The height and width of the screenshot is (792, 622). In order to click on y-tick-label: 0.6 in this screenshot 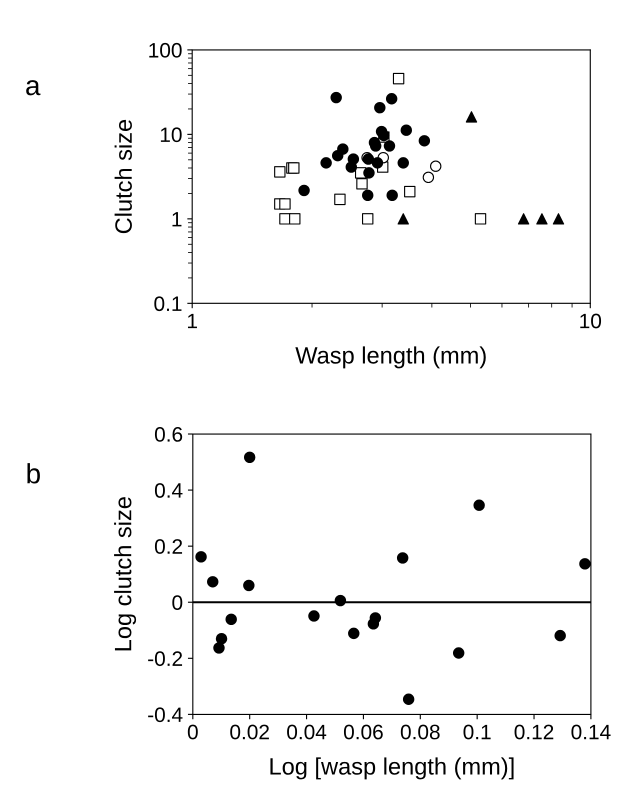, I will do `click(168, 434)`.